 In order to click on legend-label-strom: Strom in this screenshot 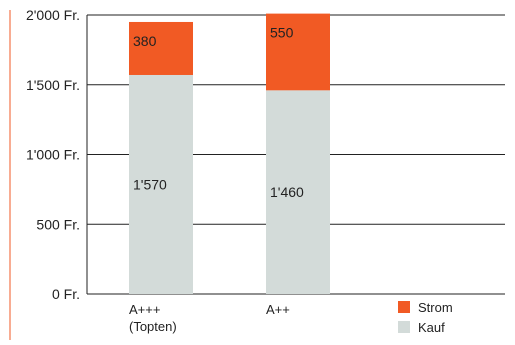, I will do `click(435, 307)`.